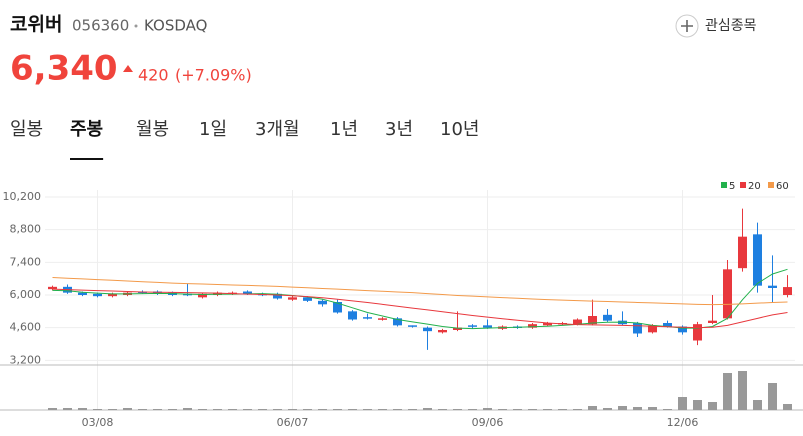 This screenshot has width=803, height=436. I want to click on tab: 일봉, so click(26, 129).